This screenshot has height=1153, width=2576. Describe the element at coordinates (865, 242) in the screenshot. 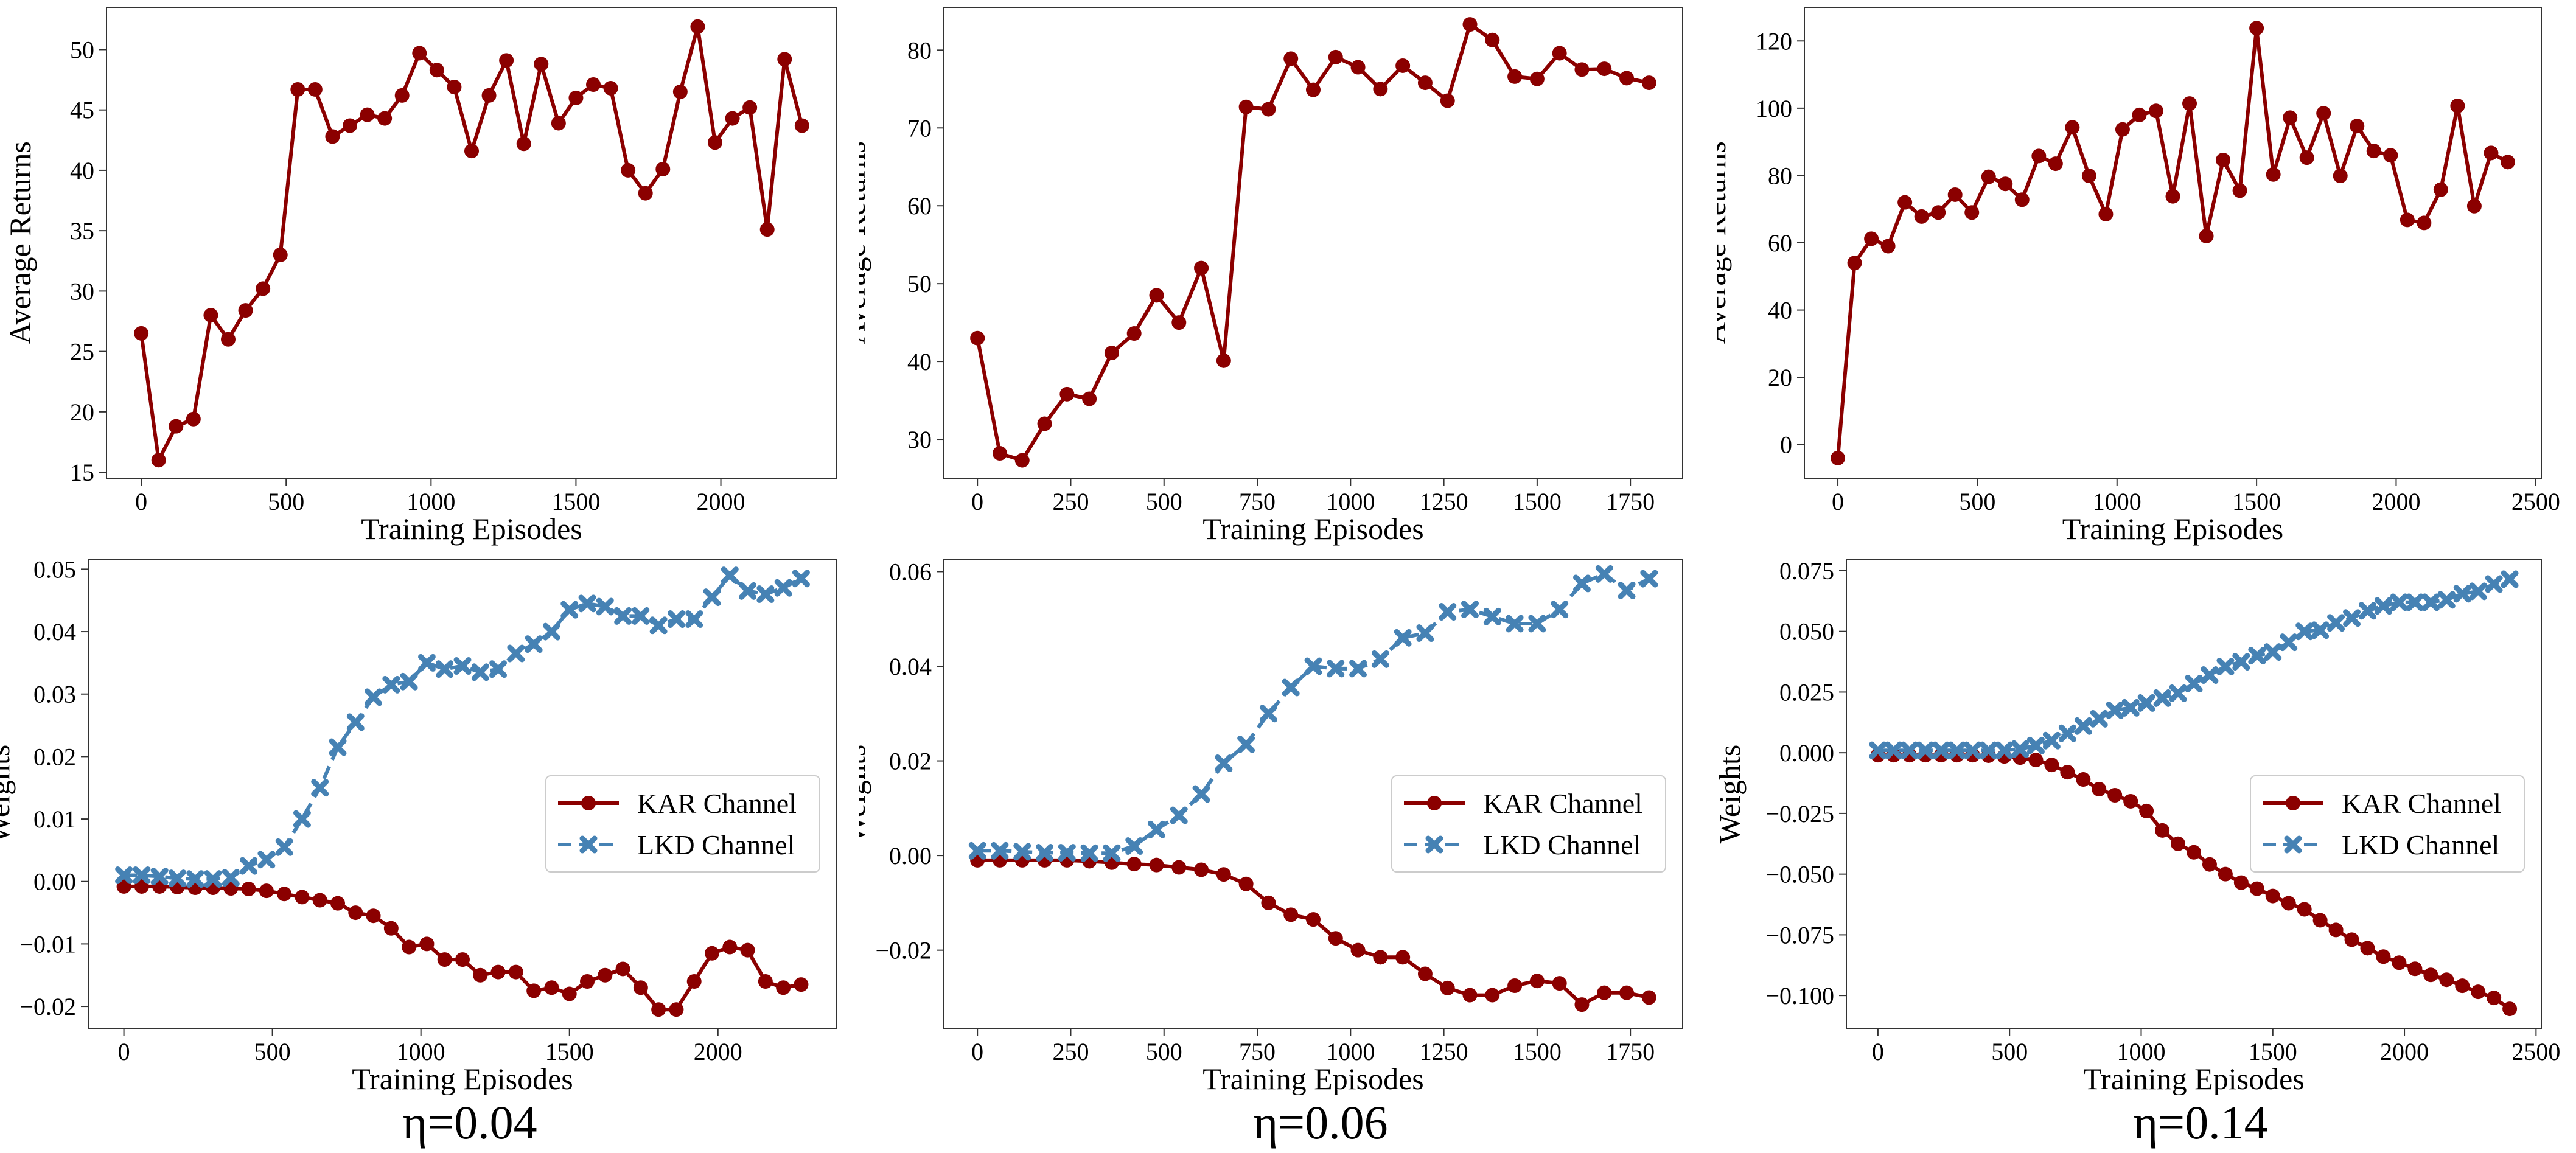

I see `y-axis-label: Average Returns` at that location.